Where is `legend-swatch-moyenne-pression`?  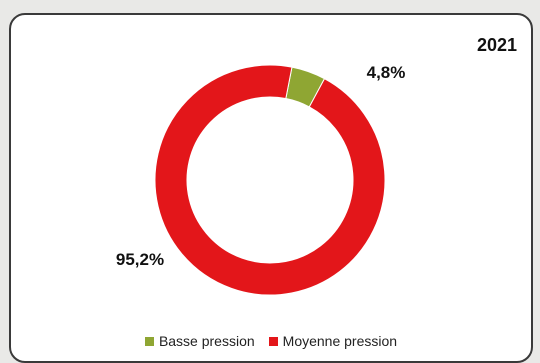 legend-swatch-moyenne-pression is located at coordinates (273, 341).